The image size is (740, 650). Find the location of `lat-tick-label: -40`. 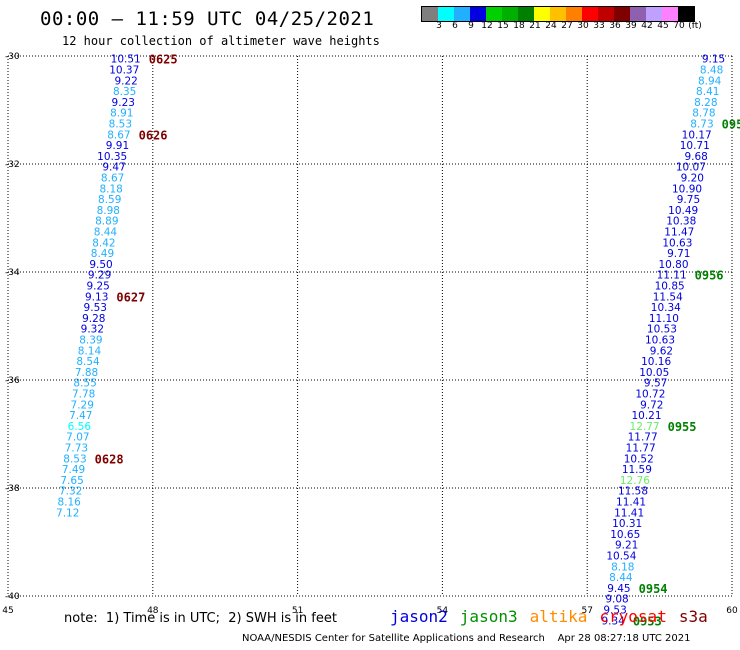

lat-tick-label: -40 is located at coordinates (12, 597).